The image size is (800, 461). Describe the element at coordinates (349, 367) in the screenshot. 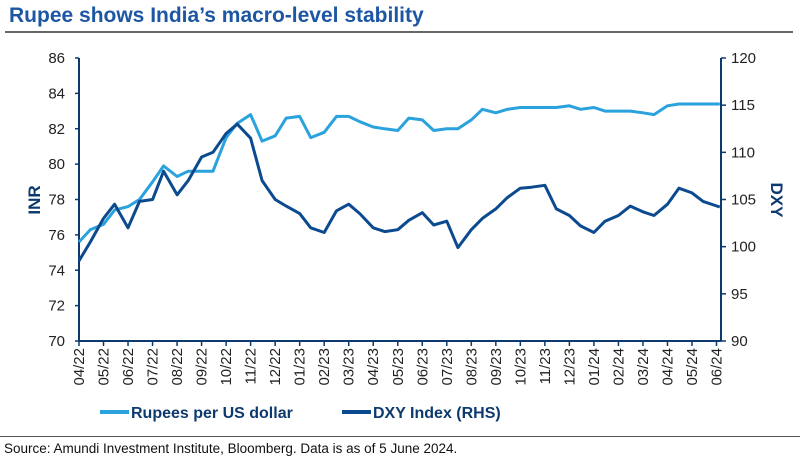

I see `x-tick-label: 03/23` at that location.